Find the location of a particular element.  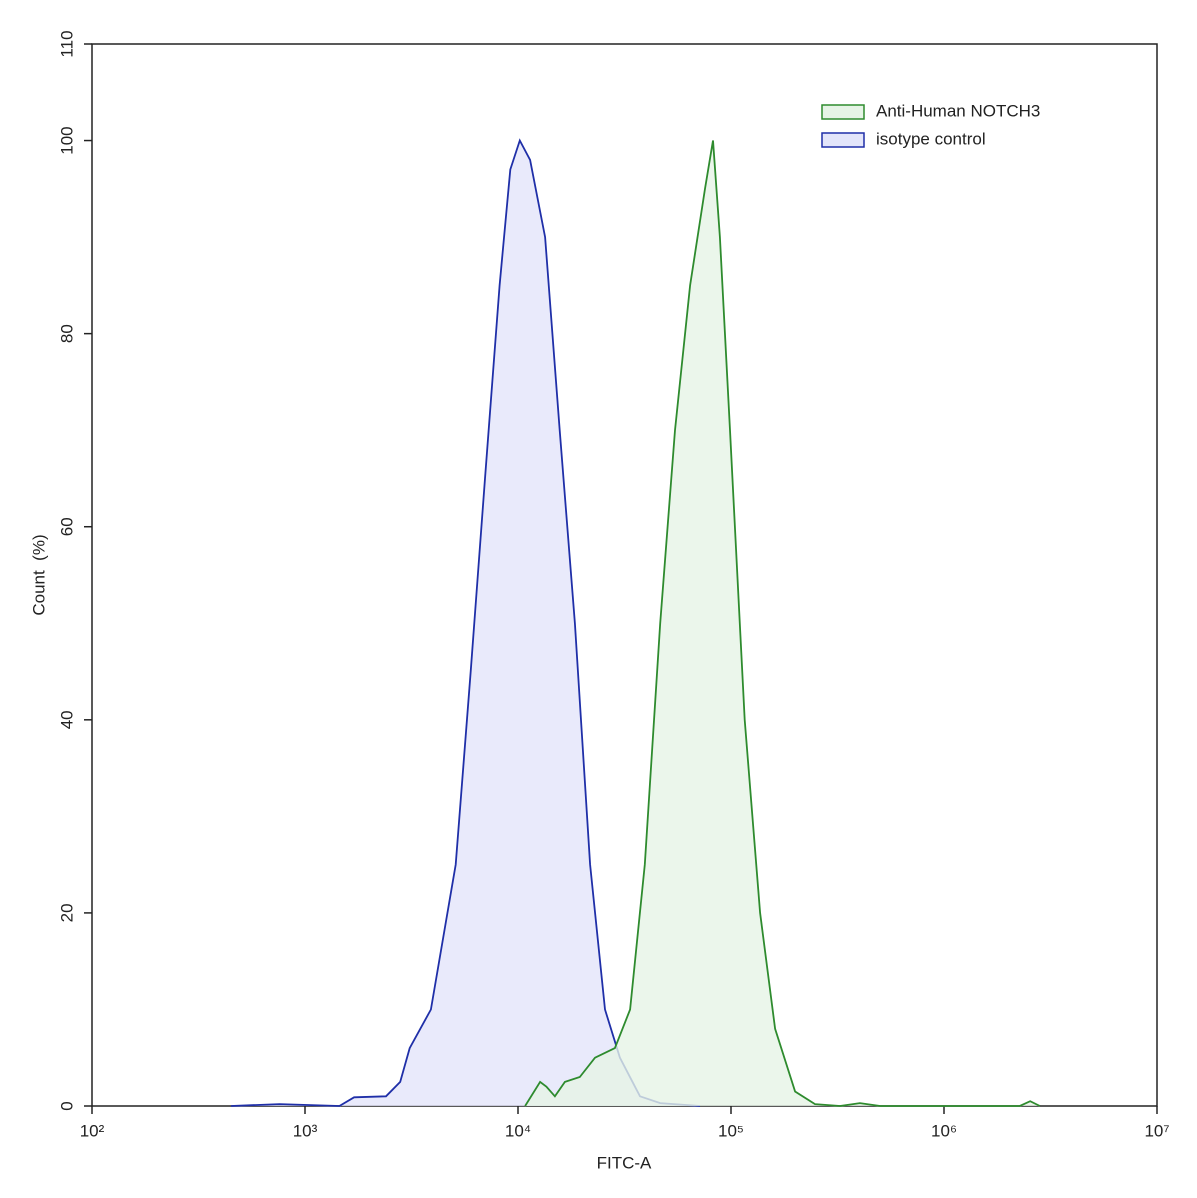

x-tick-label: 10⁴ is located at coordinates (518, 1130).